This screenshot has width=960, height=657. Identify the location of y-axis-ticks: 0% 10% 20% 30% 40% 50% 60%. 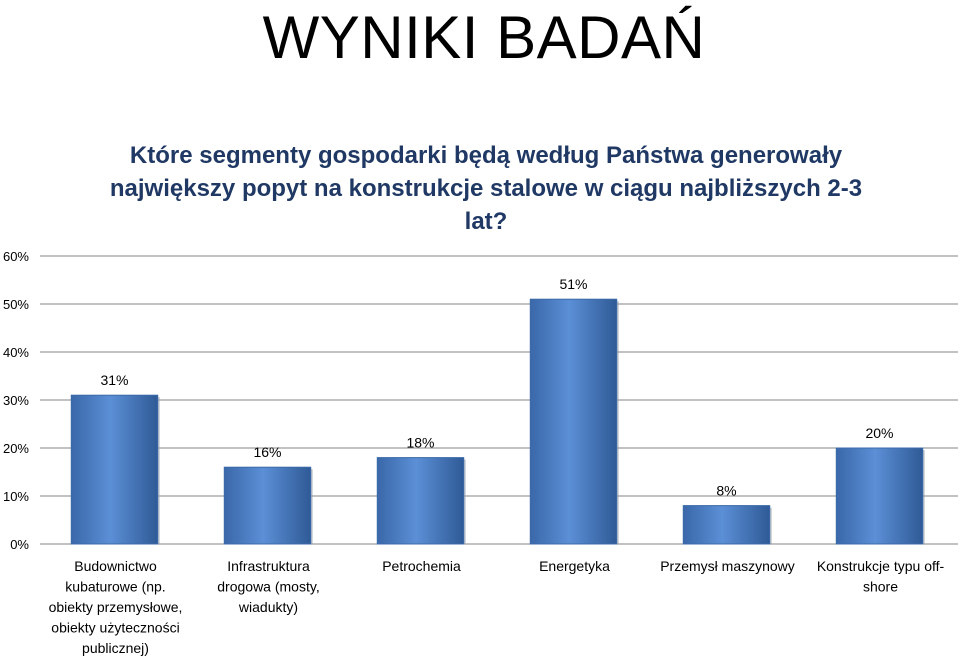
(16, 400).